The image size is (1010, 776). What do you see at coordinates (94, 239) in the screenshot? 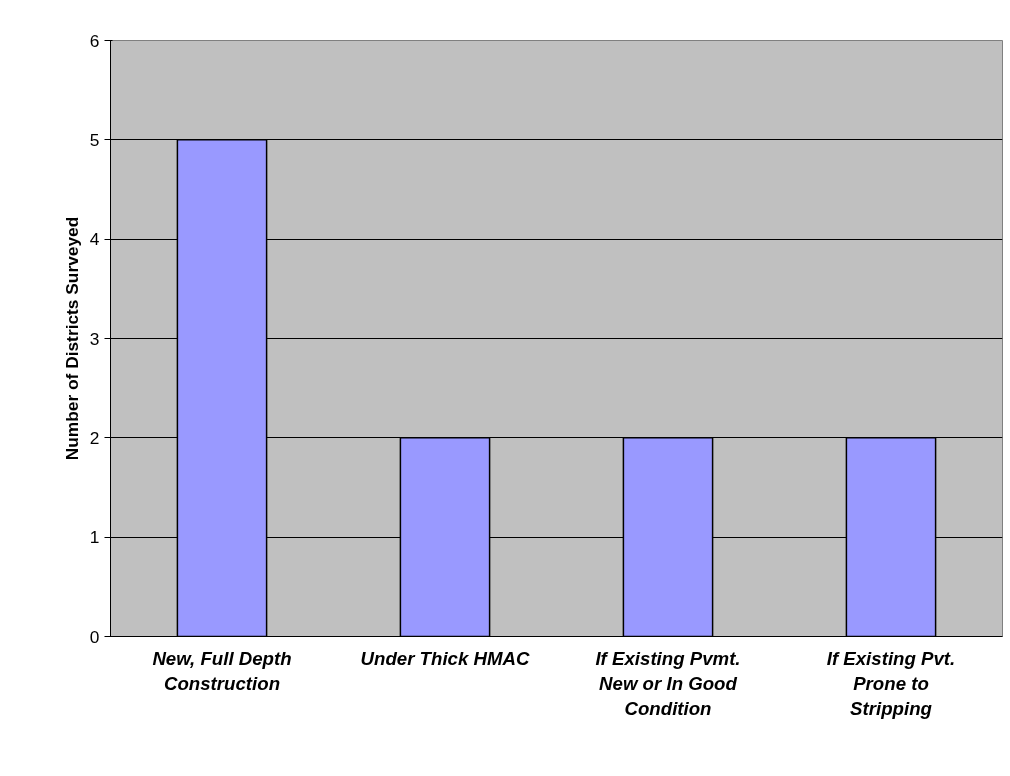
I see `y-tick-label: 4` at bounding box center [94, 239].